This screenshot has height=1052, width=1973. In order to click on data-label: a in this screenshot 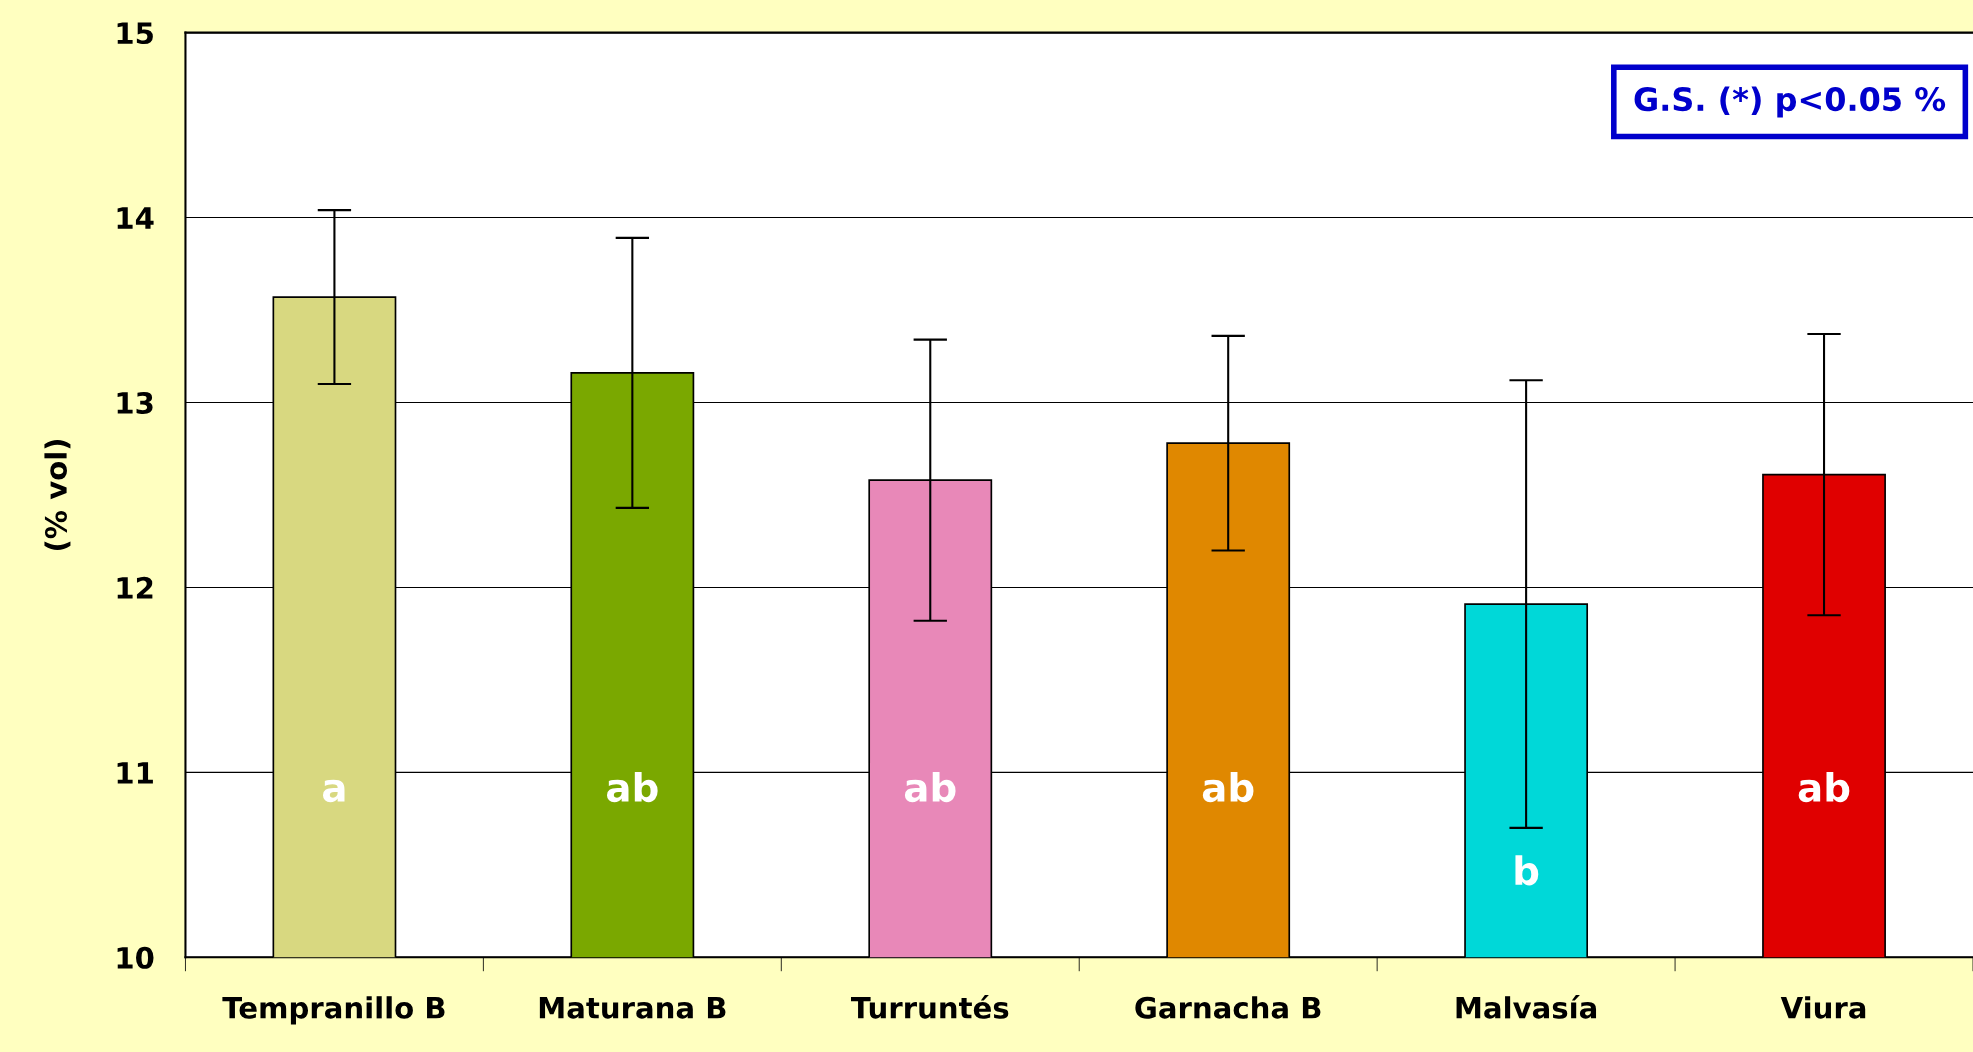, I will do `click(333, 791)`.